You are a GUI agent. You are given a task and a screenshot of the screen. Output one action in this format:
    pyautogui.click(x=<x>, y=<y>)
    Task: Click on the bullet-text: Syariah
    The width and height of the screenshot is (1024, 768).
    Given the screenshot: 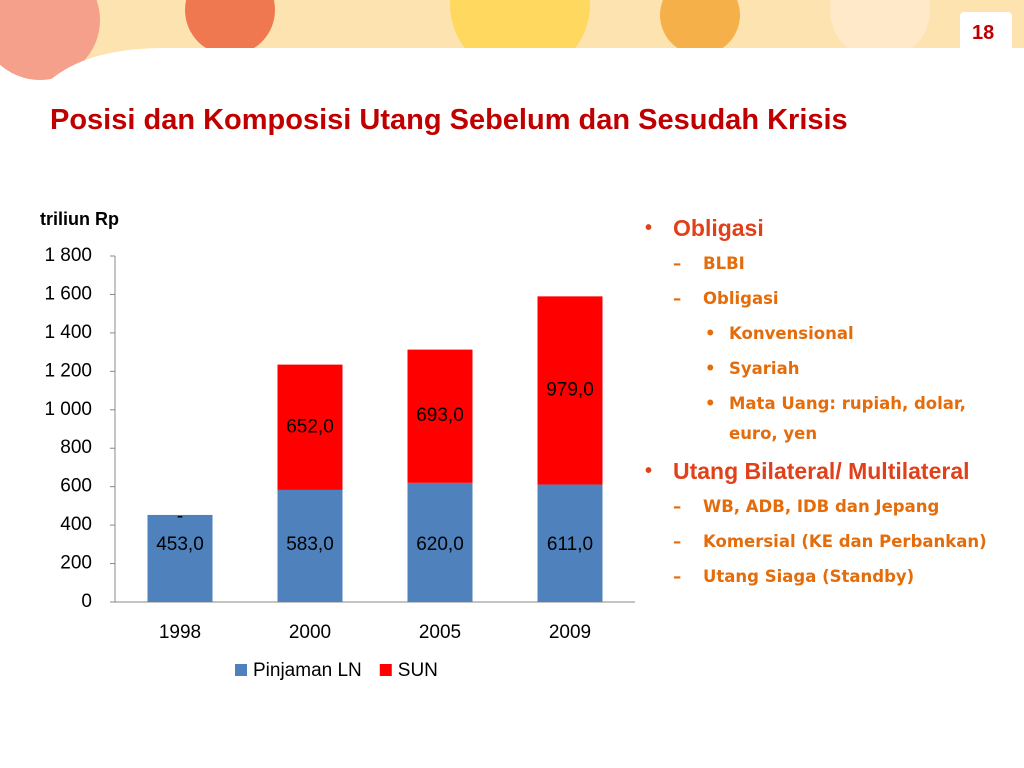 What is the action you would take?
    pyautogui.click(x=817, y=369)
    